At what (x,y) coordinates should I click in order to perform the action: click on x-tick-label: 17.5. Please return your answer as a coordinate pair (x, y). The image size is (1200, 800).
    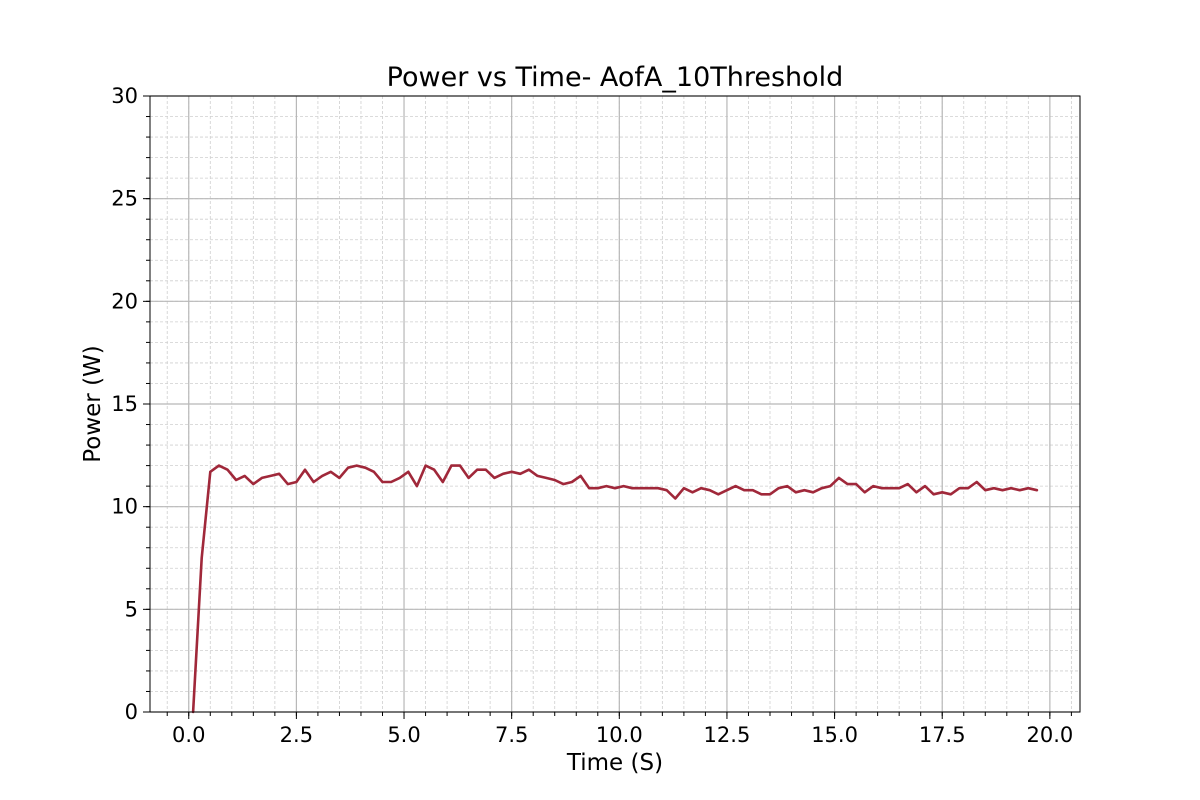
    Looking at the image, I should click on (942, 735).